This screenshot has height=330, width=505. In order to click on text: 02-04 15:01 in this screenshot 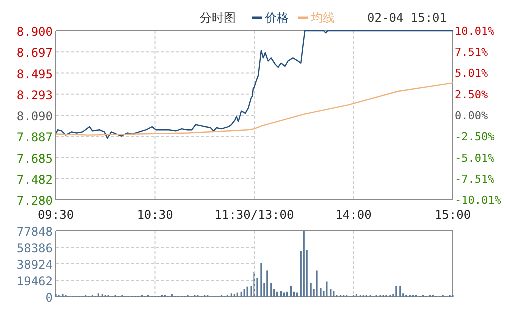, I will do `click(407, 18)`.